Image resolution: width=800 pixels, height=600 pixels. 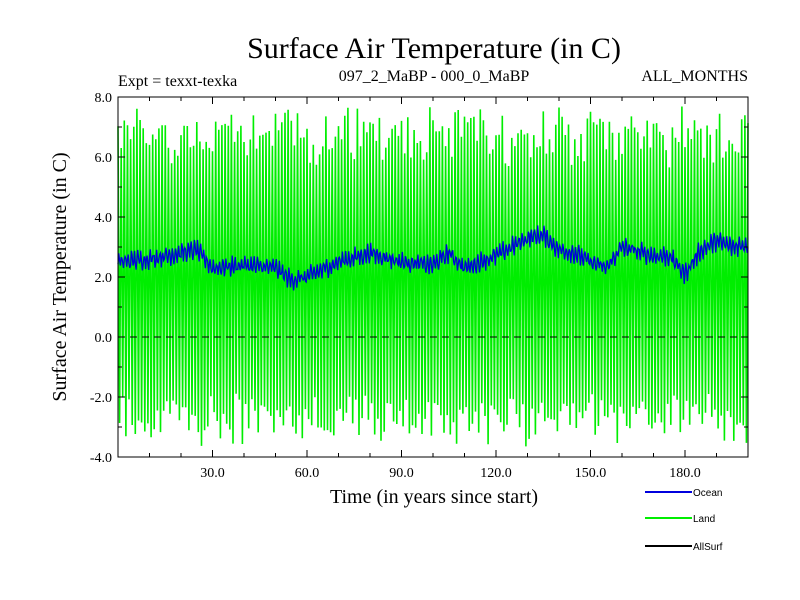 I want to click on legend-label-land: Land, so click(x=704, y=519).